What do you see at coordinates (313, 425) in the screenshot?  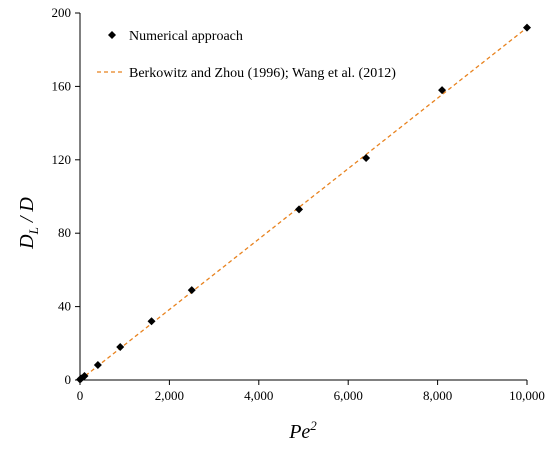 I see `x-axis-title-superscript: 2` at bounding box center [313, 425].